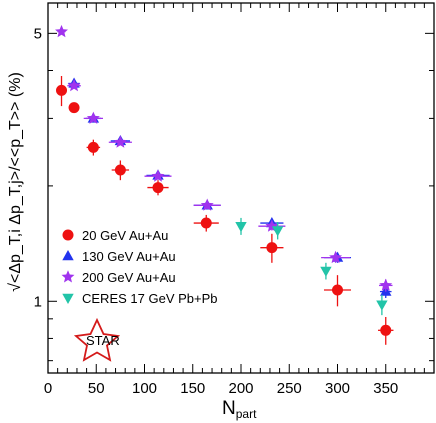  I want to click on legend-item: CERES 17 GeV Pb+Pb, so click(140, 298).